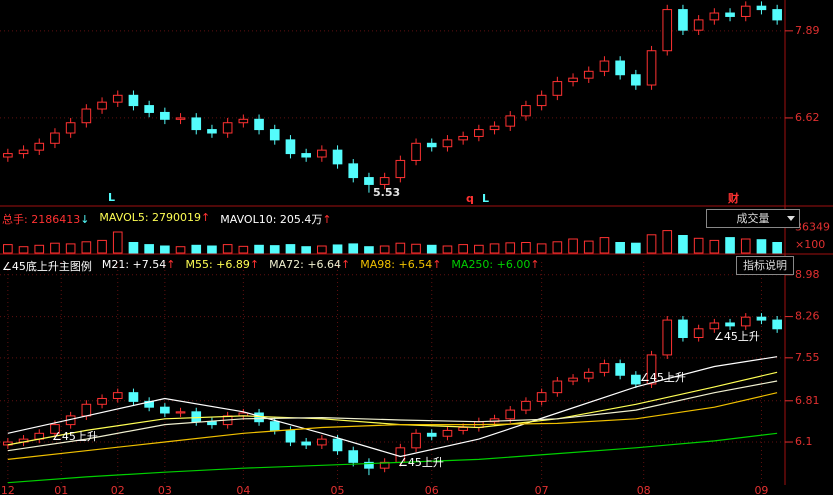  What do you see at coordinates (644, 489) in the screenshot?
I see `x-tick-label: 08` at bounding box center [644, 489].